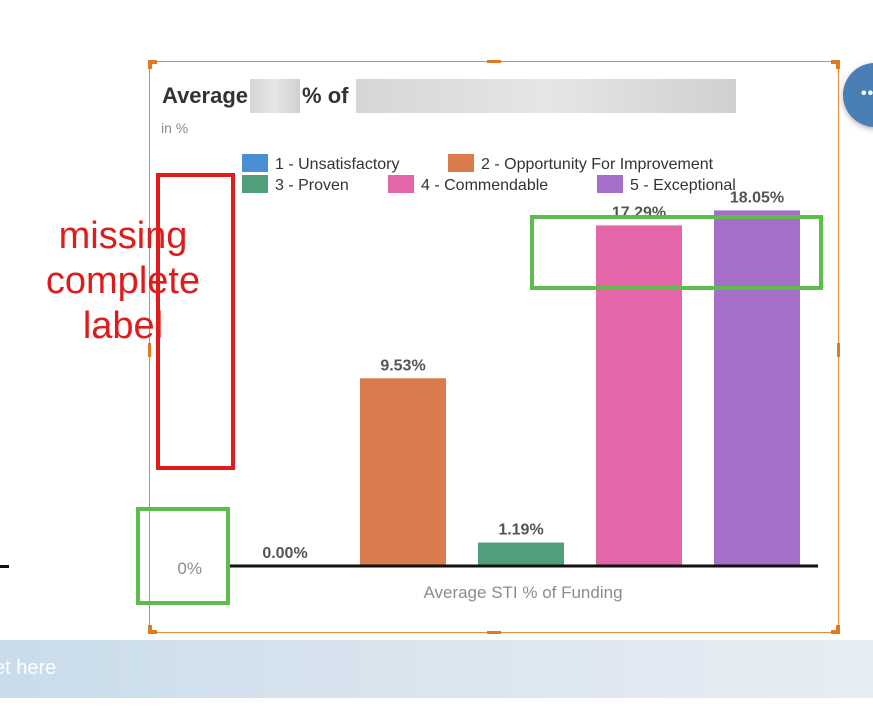  Describe the element at coordinates (175, 128) in the screenshot. I see `chart-unit: in %` at that location.